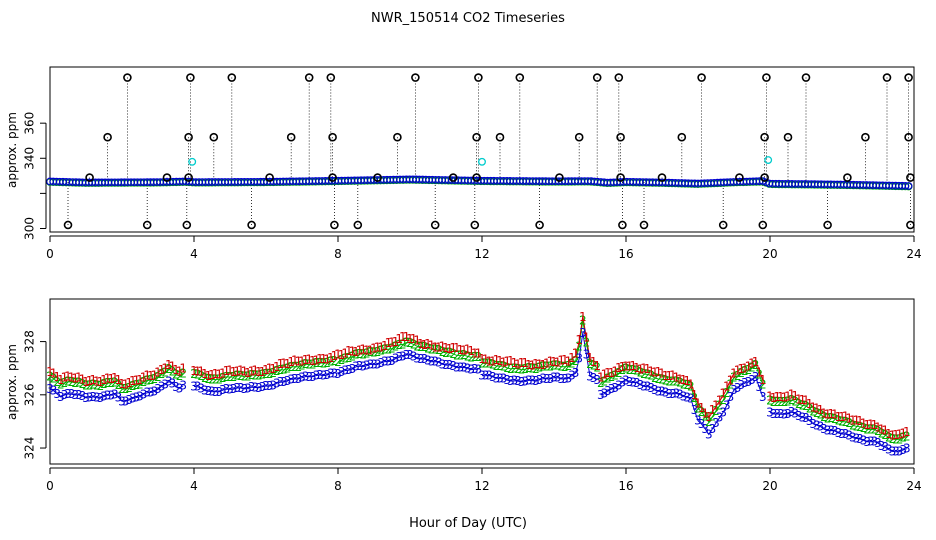 This screenshot has width=936, height=540. I want to click on bottom-y-tick-label: 326, so click(30, 394).